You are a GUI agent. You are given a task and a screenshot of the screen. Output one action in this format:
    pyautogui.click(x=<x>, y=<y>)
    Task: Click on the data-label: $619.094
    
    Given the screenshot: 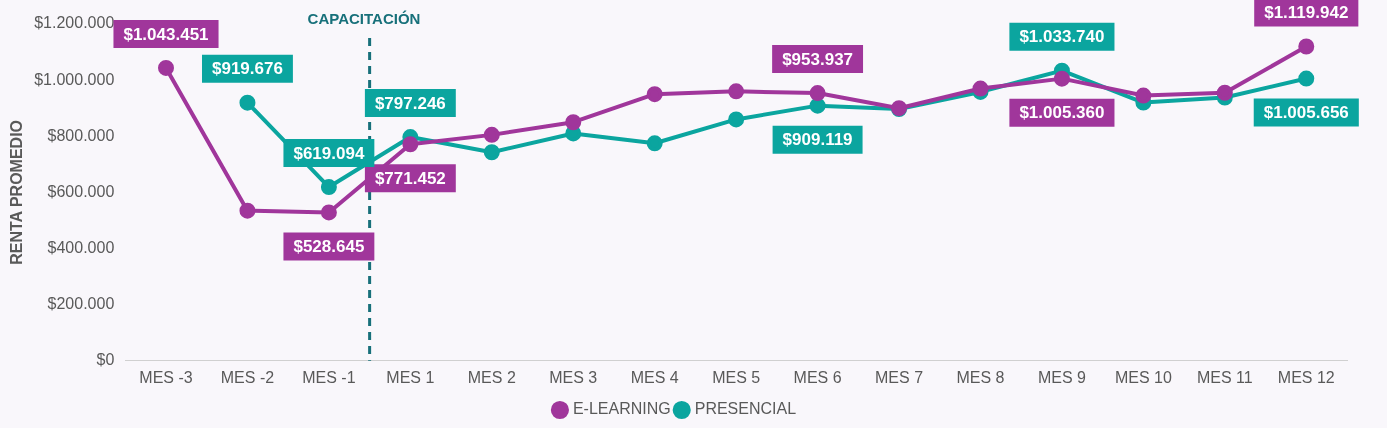 What is the action you would take?
    pyautogui.click(x=329, y=153)
    